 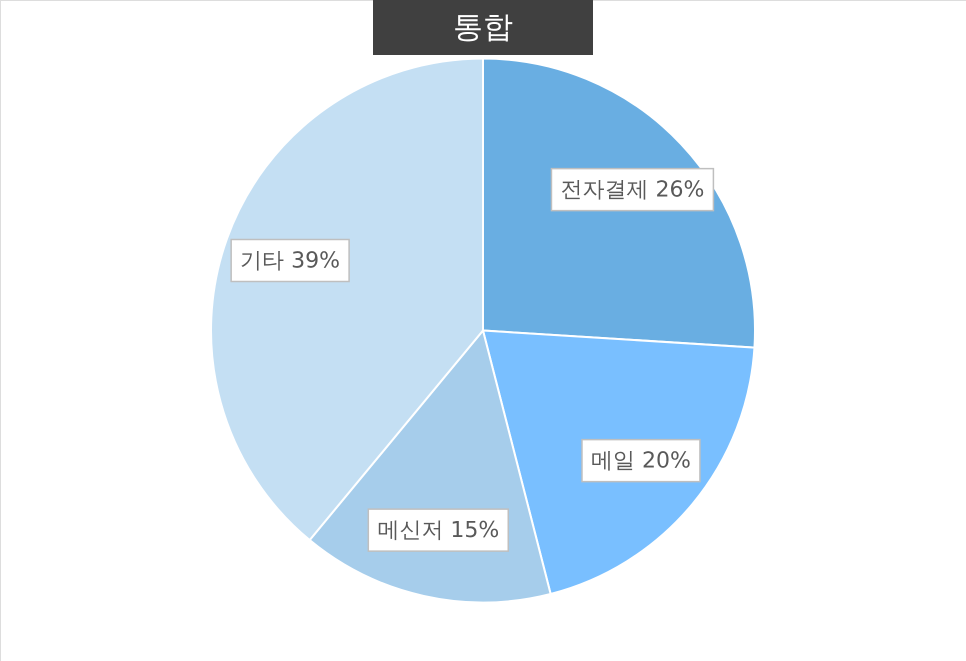 I want to click on chart-title: 통합, so click(x=483, y=27).